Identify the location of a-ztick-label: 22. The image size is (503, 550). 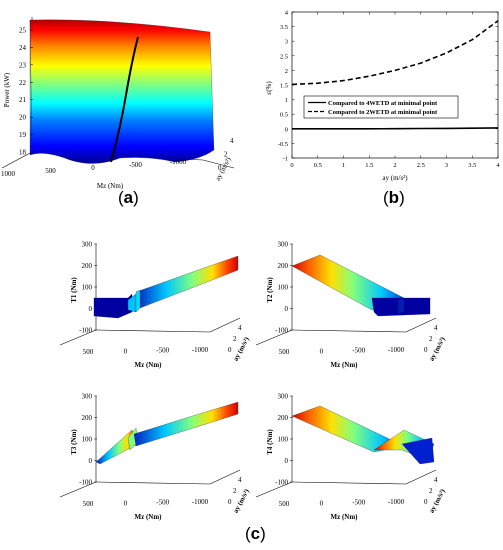
(23, 83).